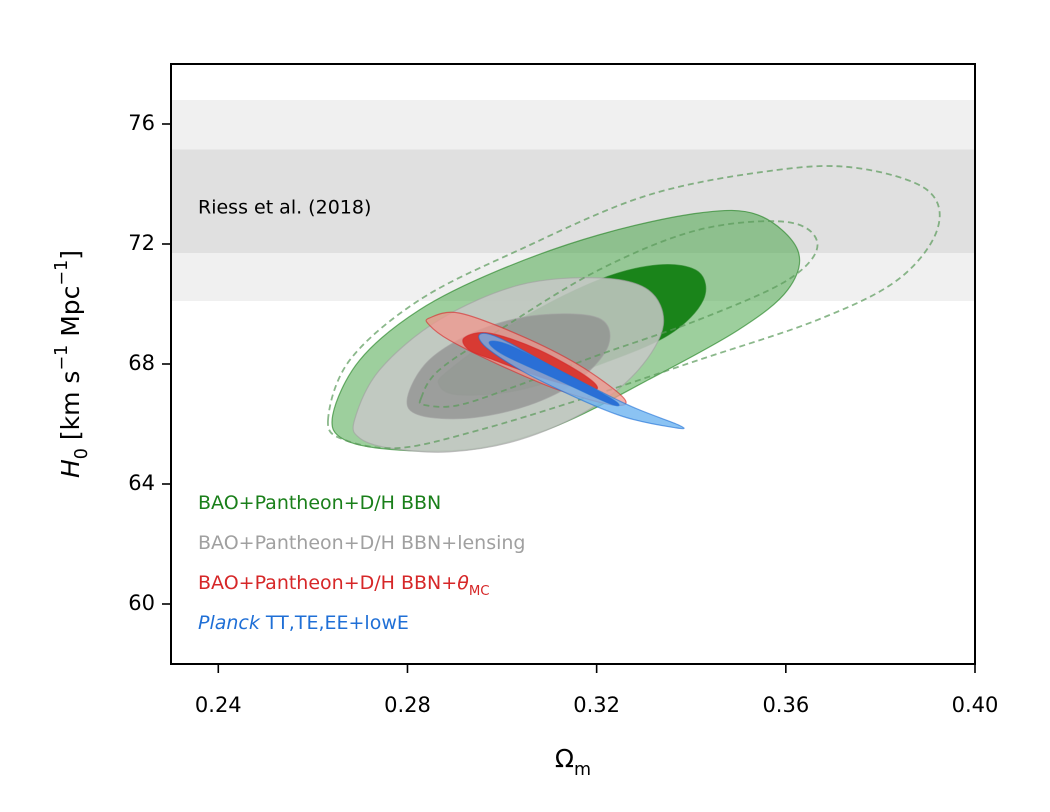 This screenshot has height=812, width=1050. I want to click on text-part: BAO+Pantheon+D/H BBN+lensing, so click(361, 543).